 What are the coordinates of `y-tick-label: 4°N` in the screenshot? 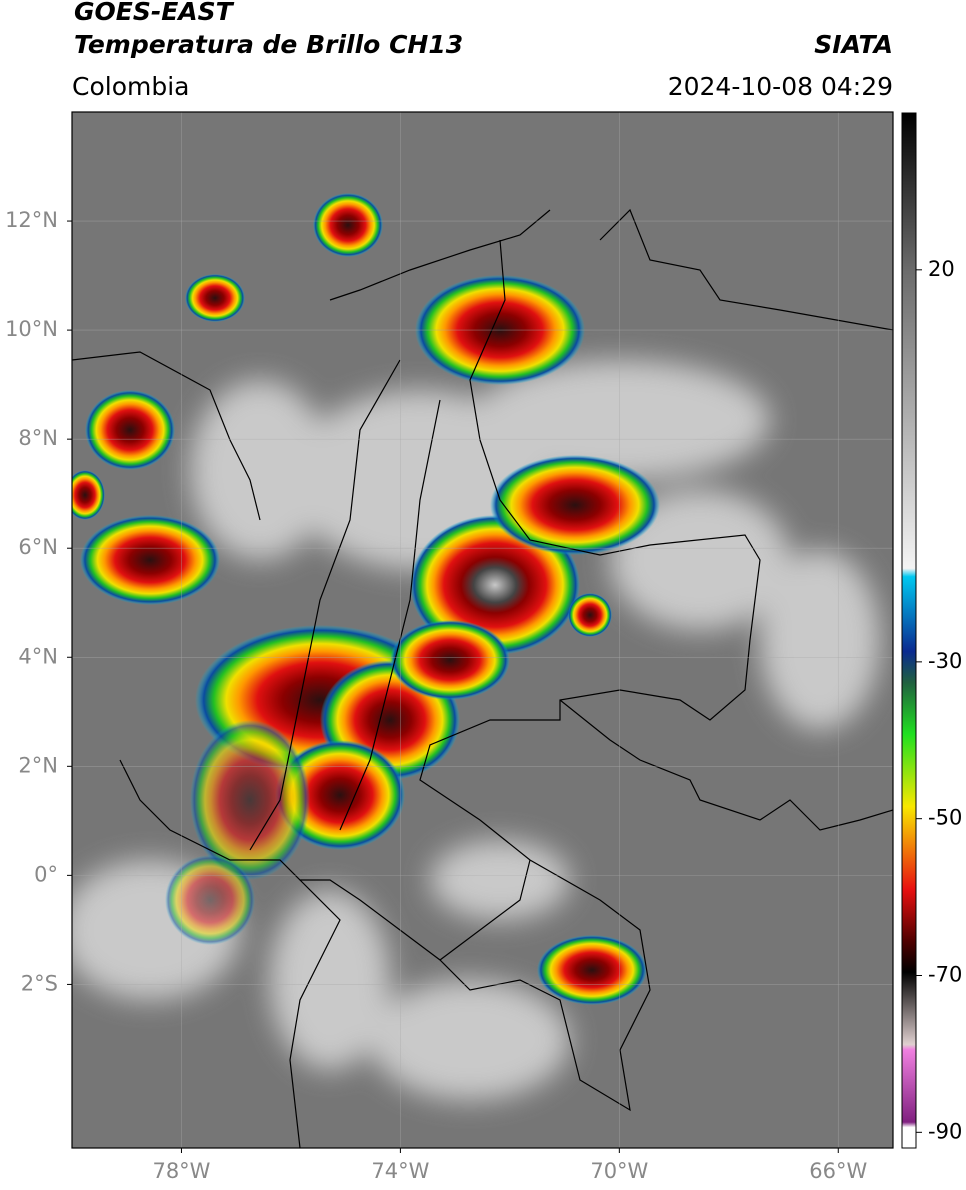 It's located at (38, 656).